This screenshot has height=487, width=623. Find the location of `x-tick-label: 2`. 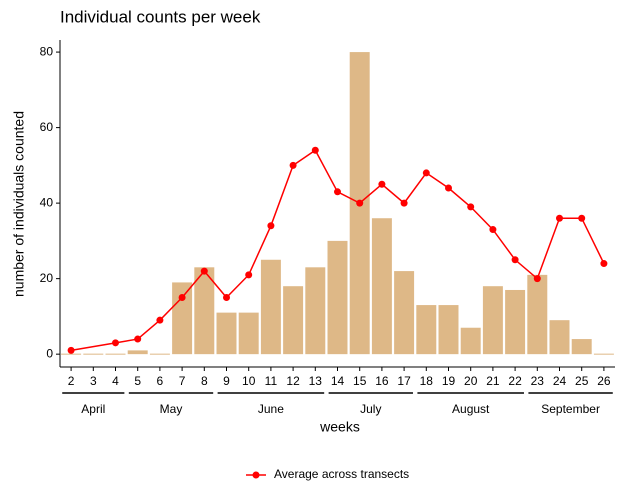

x-tick-label: 2 is located at coordinates (71, 381).